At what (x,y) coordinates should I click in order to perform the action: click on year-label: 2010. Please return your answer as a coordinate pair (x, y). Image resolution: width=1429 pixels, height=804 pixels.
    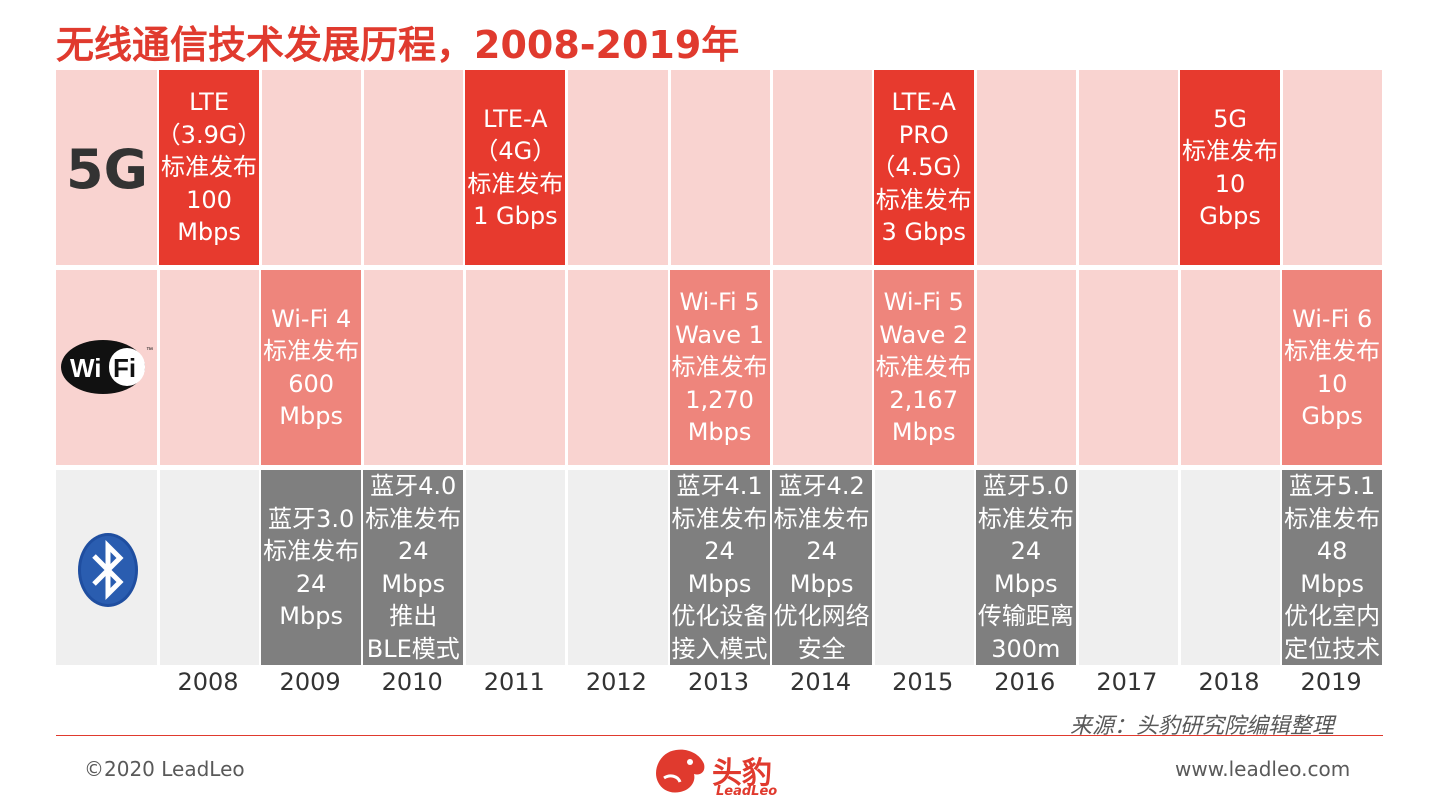
    Looking at the image, I should click on (412, 682).